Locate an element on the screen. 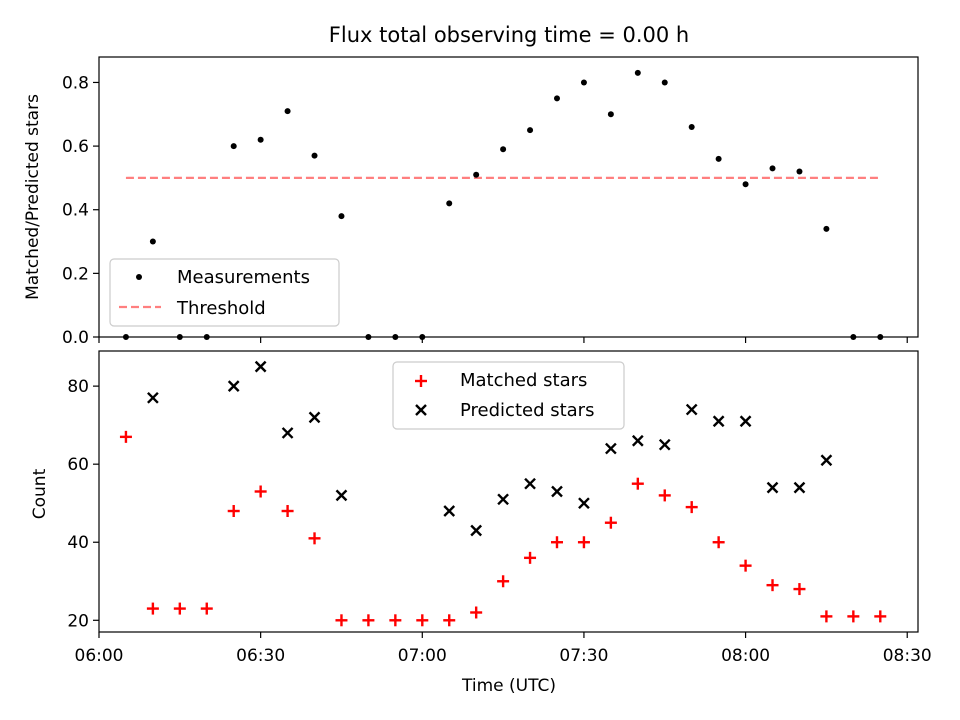 This screenshot has height=720, width=960. bottom-x-ticks: 06:00 06:30 07:00 07:30 08:00 08:30 is located at coordinates (503, 649).